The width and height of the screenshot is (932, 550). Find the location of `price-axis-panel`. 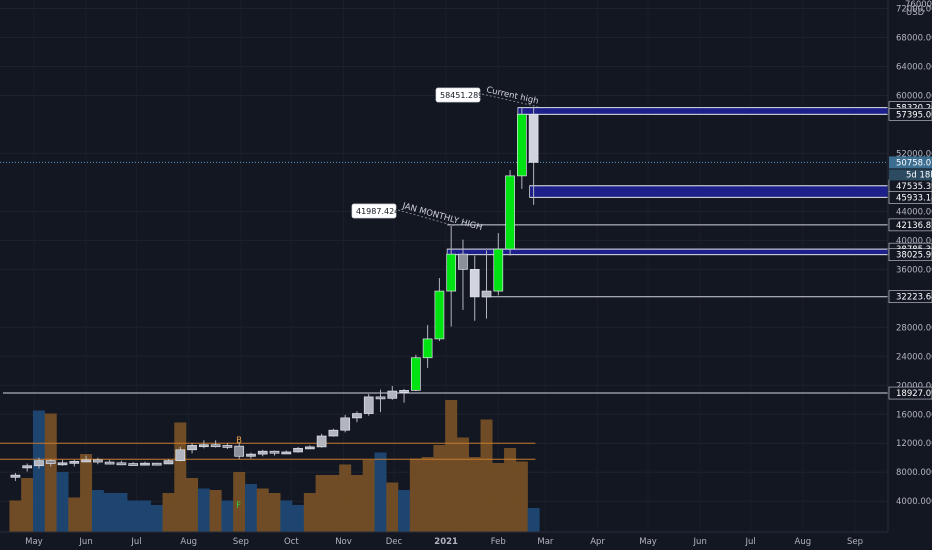

price-axis-panel is located at coordinates (910, 275).